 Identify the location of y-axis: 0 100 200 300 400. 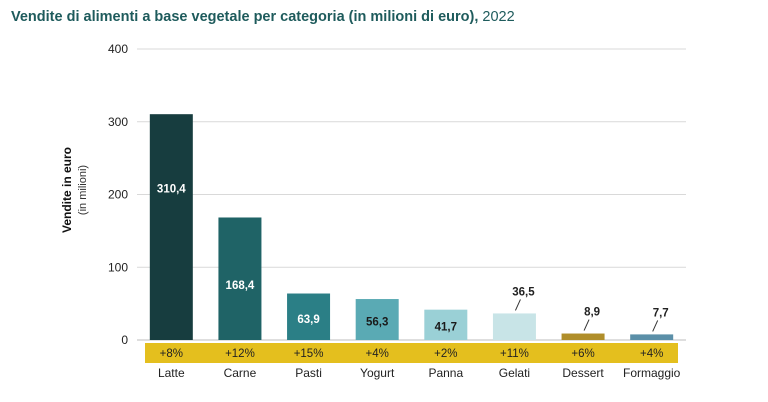
(118, 194).